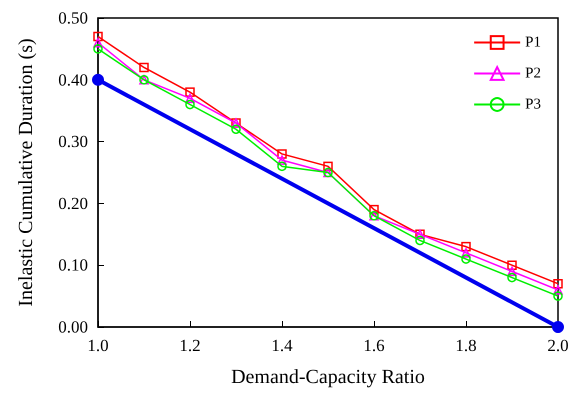 The width and height of the screenshot is (574, 413). Describe the element at coordinates (73, 80) in the screenshot. I see `y-tick-label: 0.40` at that location.